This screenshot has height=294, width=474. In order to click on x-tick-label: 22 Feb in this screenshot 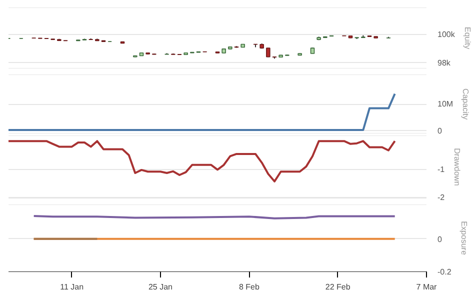, I will do `click(338, 287)`.